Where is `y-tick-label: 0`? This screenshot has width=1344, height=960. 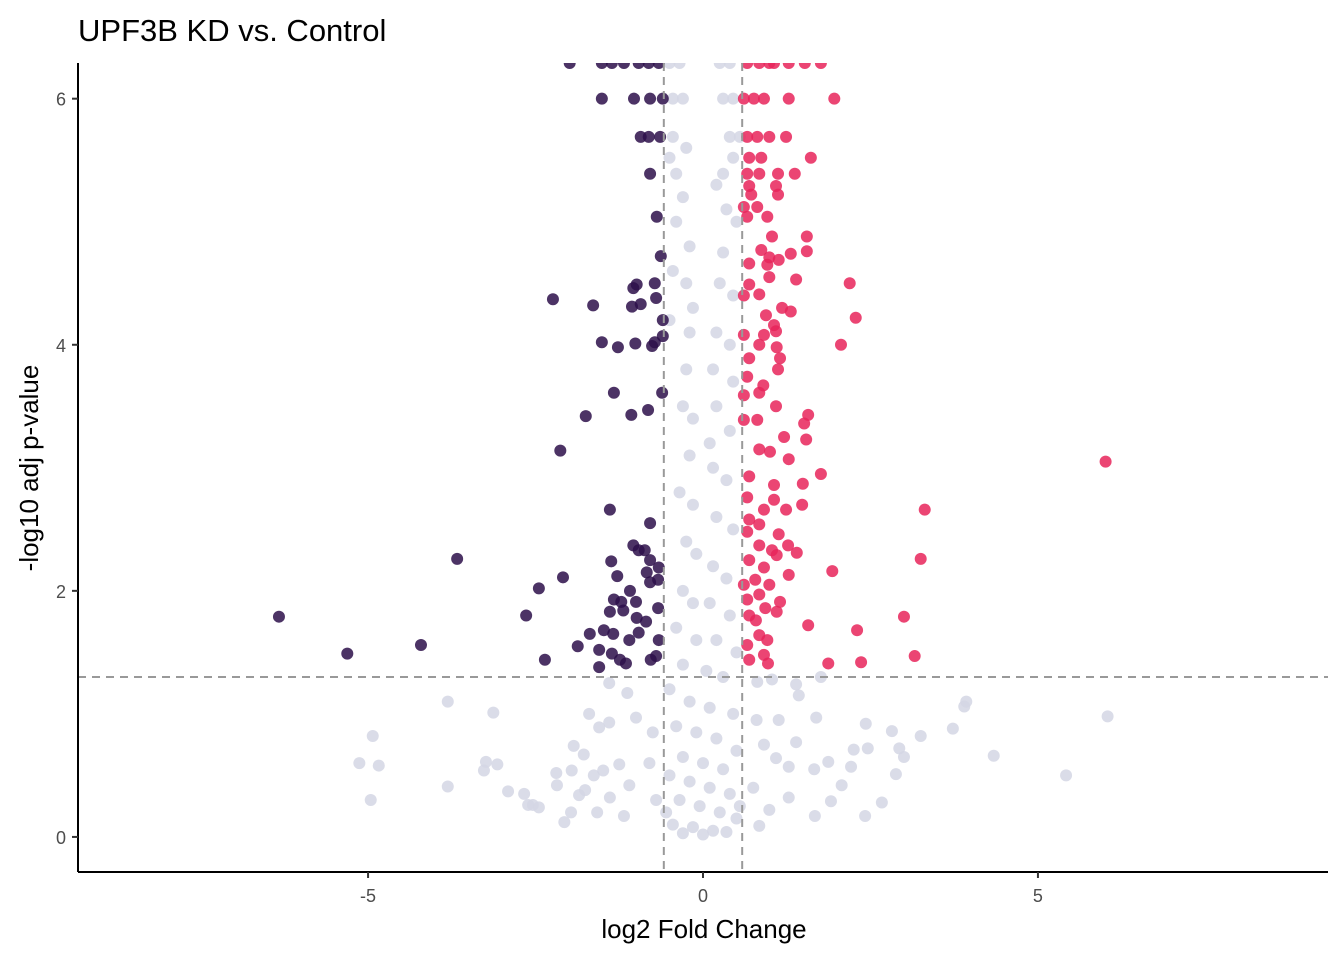
y-tick-label: 0 is located at coordinates (61, 838).